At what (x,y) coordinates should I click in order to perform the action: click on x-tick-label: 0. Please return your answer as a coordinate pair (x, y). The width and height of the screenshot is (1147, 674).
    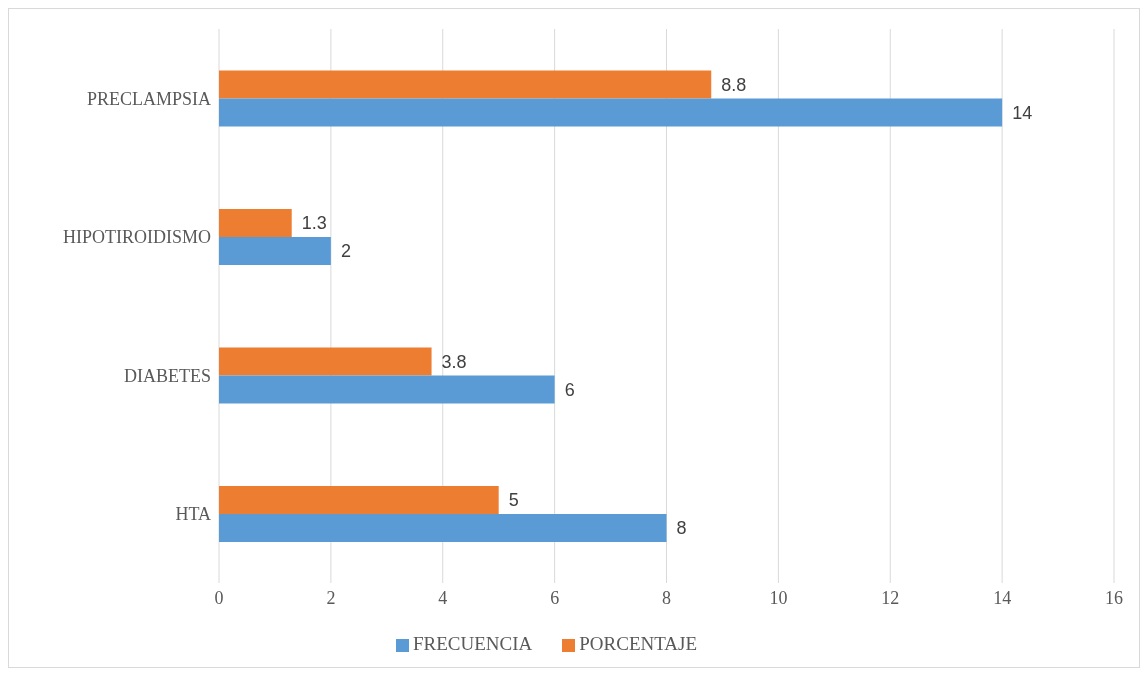
    Looking at the image, I should click on (219, 597).